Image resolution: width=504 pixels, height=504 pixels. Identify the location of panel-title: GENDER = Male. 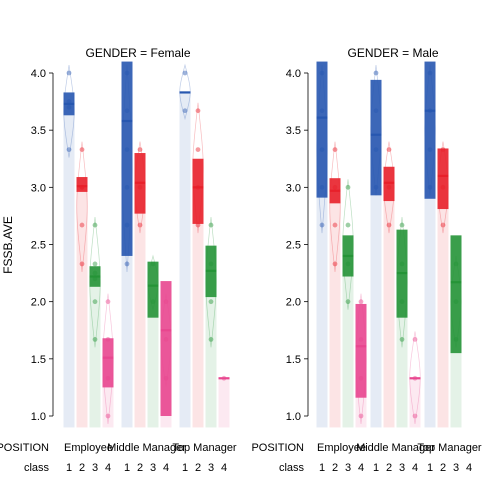
(392, 53).